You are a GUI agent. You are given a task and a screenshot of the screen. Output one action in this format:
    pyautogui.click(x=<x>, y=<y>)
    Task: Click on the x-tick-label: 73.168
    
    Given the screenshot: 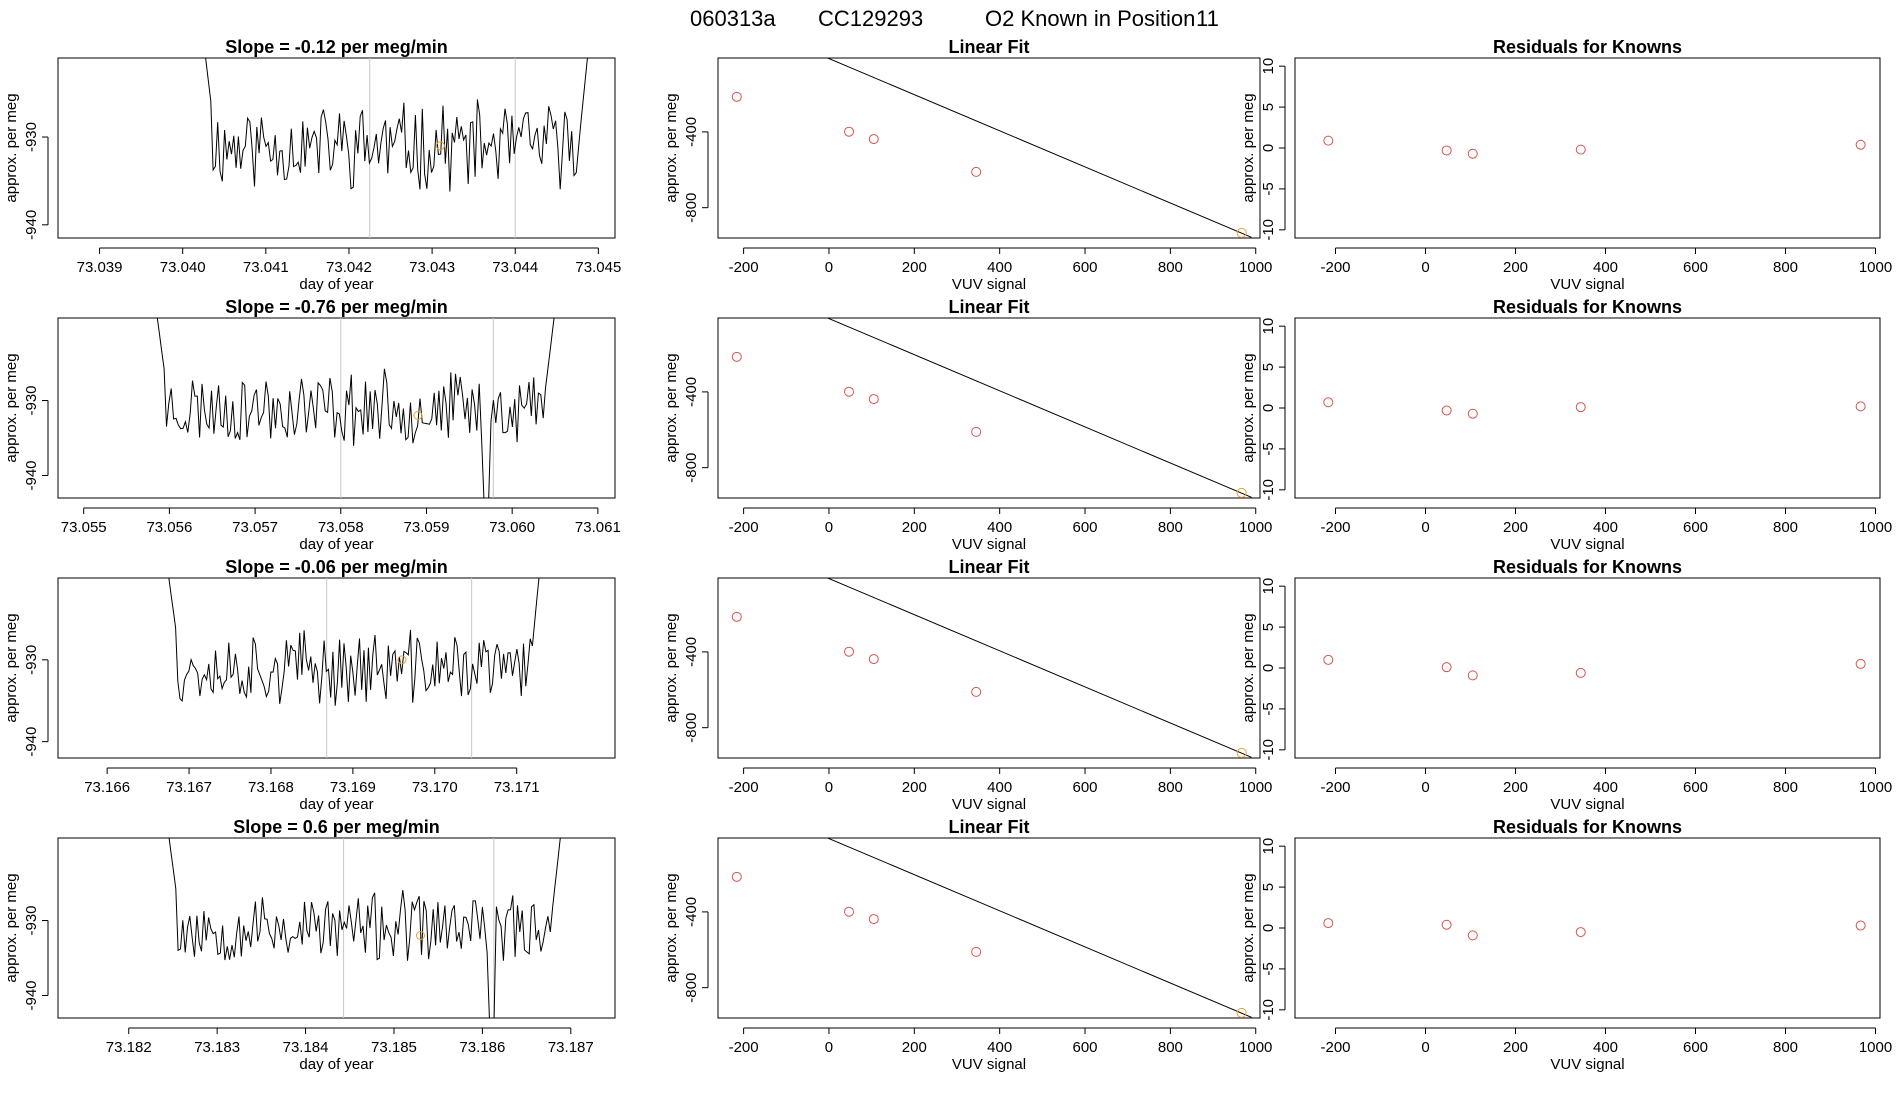 What is the action you would take?
    pyautogui.click(x=271, y=787)
    